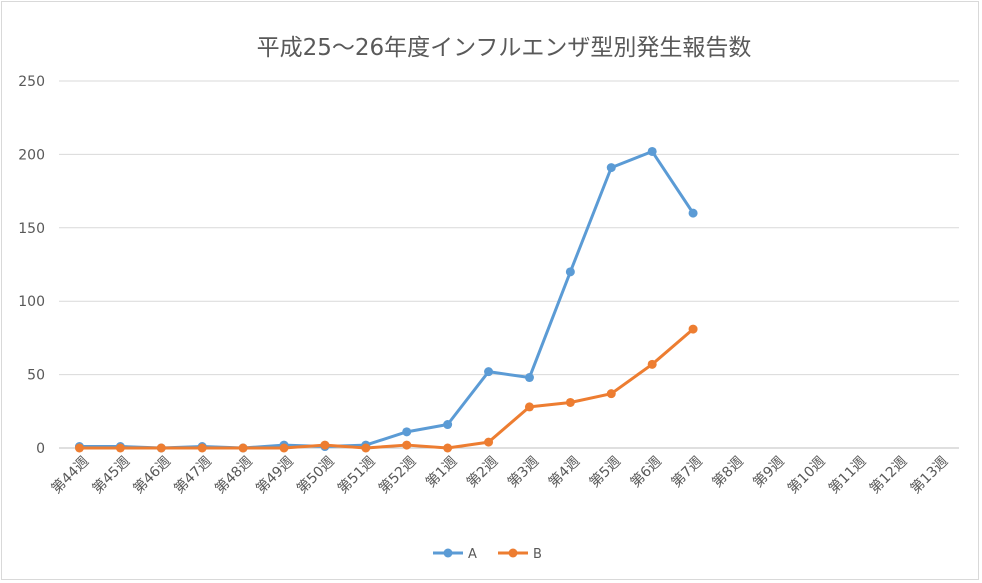 The image size is (982, 583). What do you see at coordinates (441, 472) in the screenshot?
I see `x-tick-label: 第1週` at bounding box center [441, 472].